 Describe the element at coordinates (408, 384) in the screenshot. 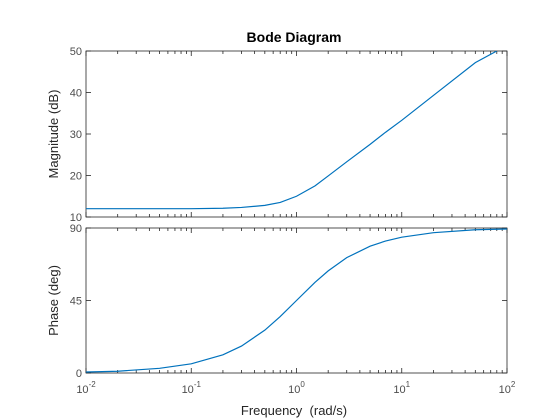

I see `x-tick-exponent: 1` at that location.